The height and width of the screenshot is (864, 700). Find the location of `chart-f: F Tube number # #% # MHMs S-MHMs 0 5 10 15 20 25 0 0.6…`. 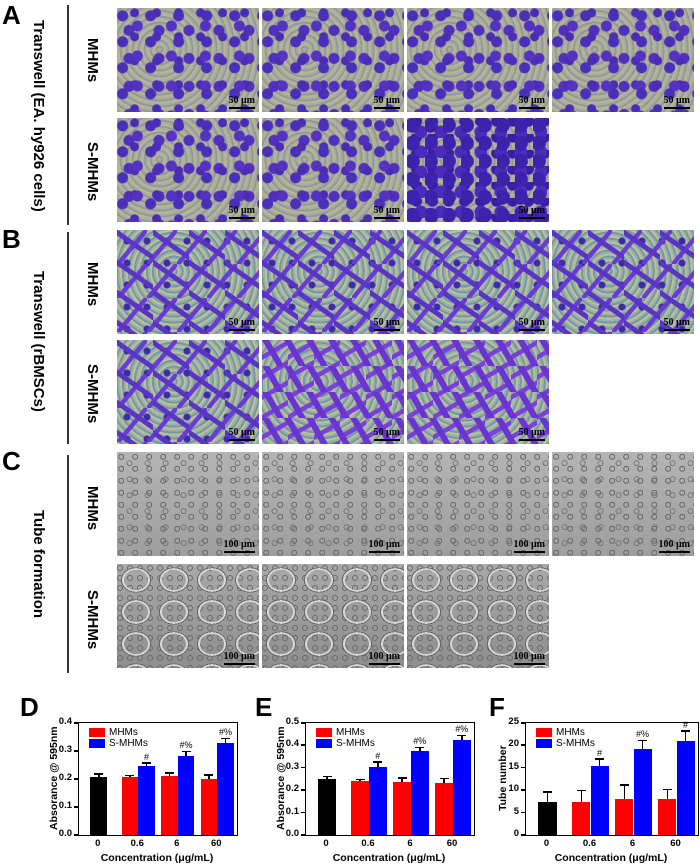

chart-f: F Tube number # #% # MHMs S-MHMs 0 5 10 15 20 25 0 0.6… is located at coordinates (583, 777).